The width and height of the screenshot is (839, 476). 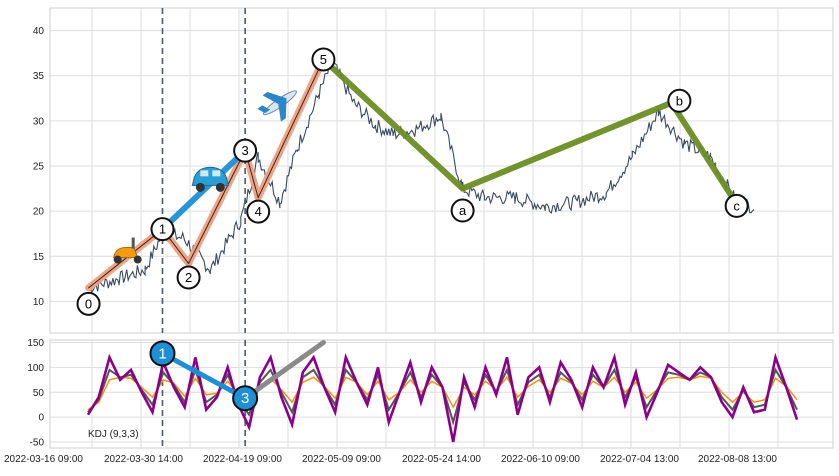 What do you see at coordinates (127, 250) in the screenshot?
I see `scooter-icon` at bounding box center [127, 250].